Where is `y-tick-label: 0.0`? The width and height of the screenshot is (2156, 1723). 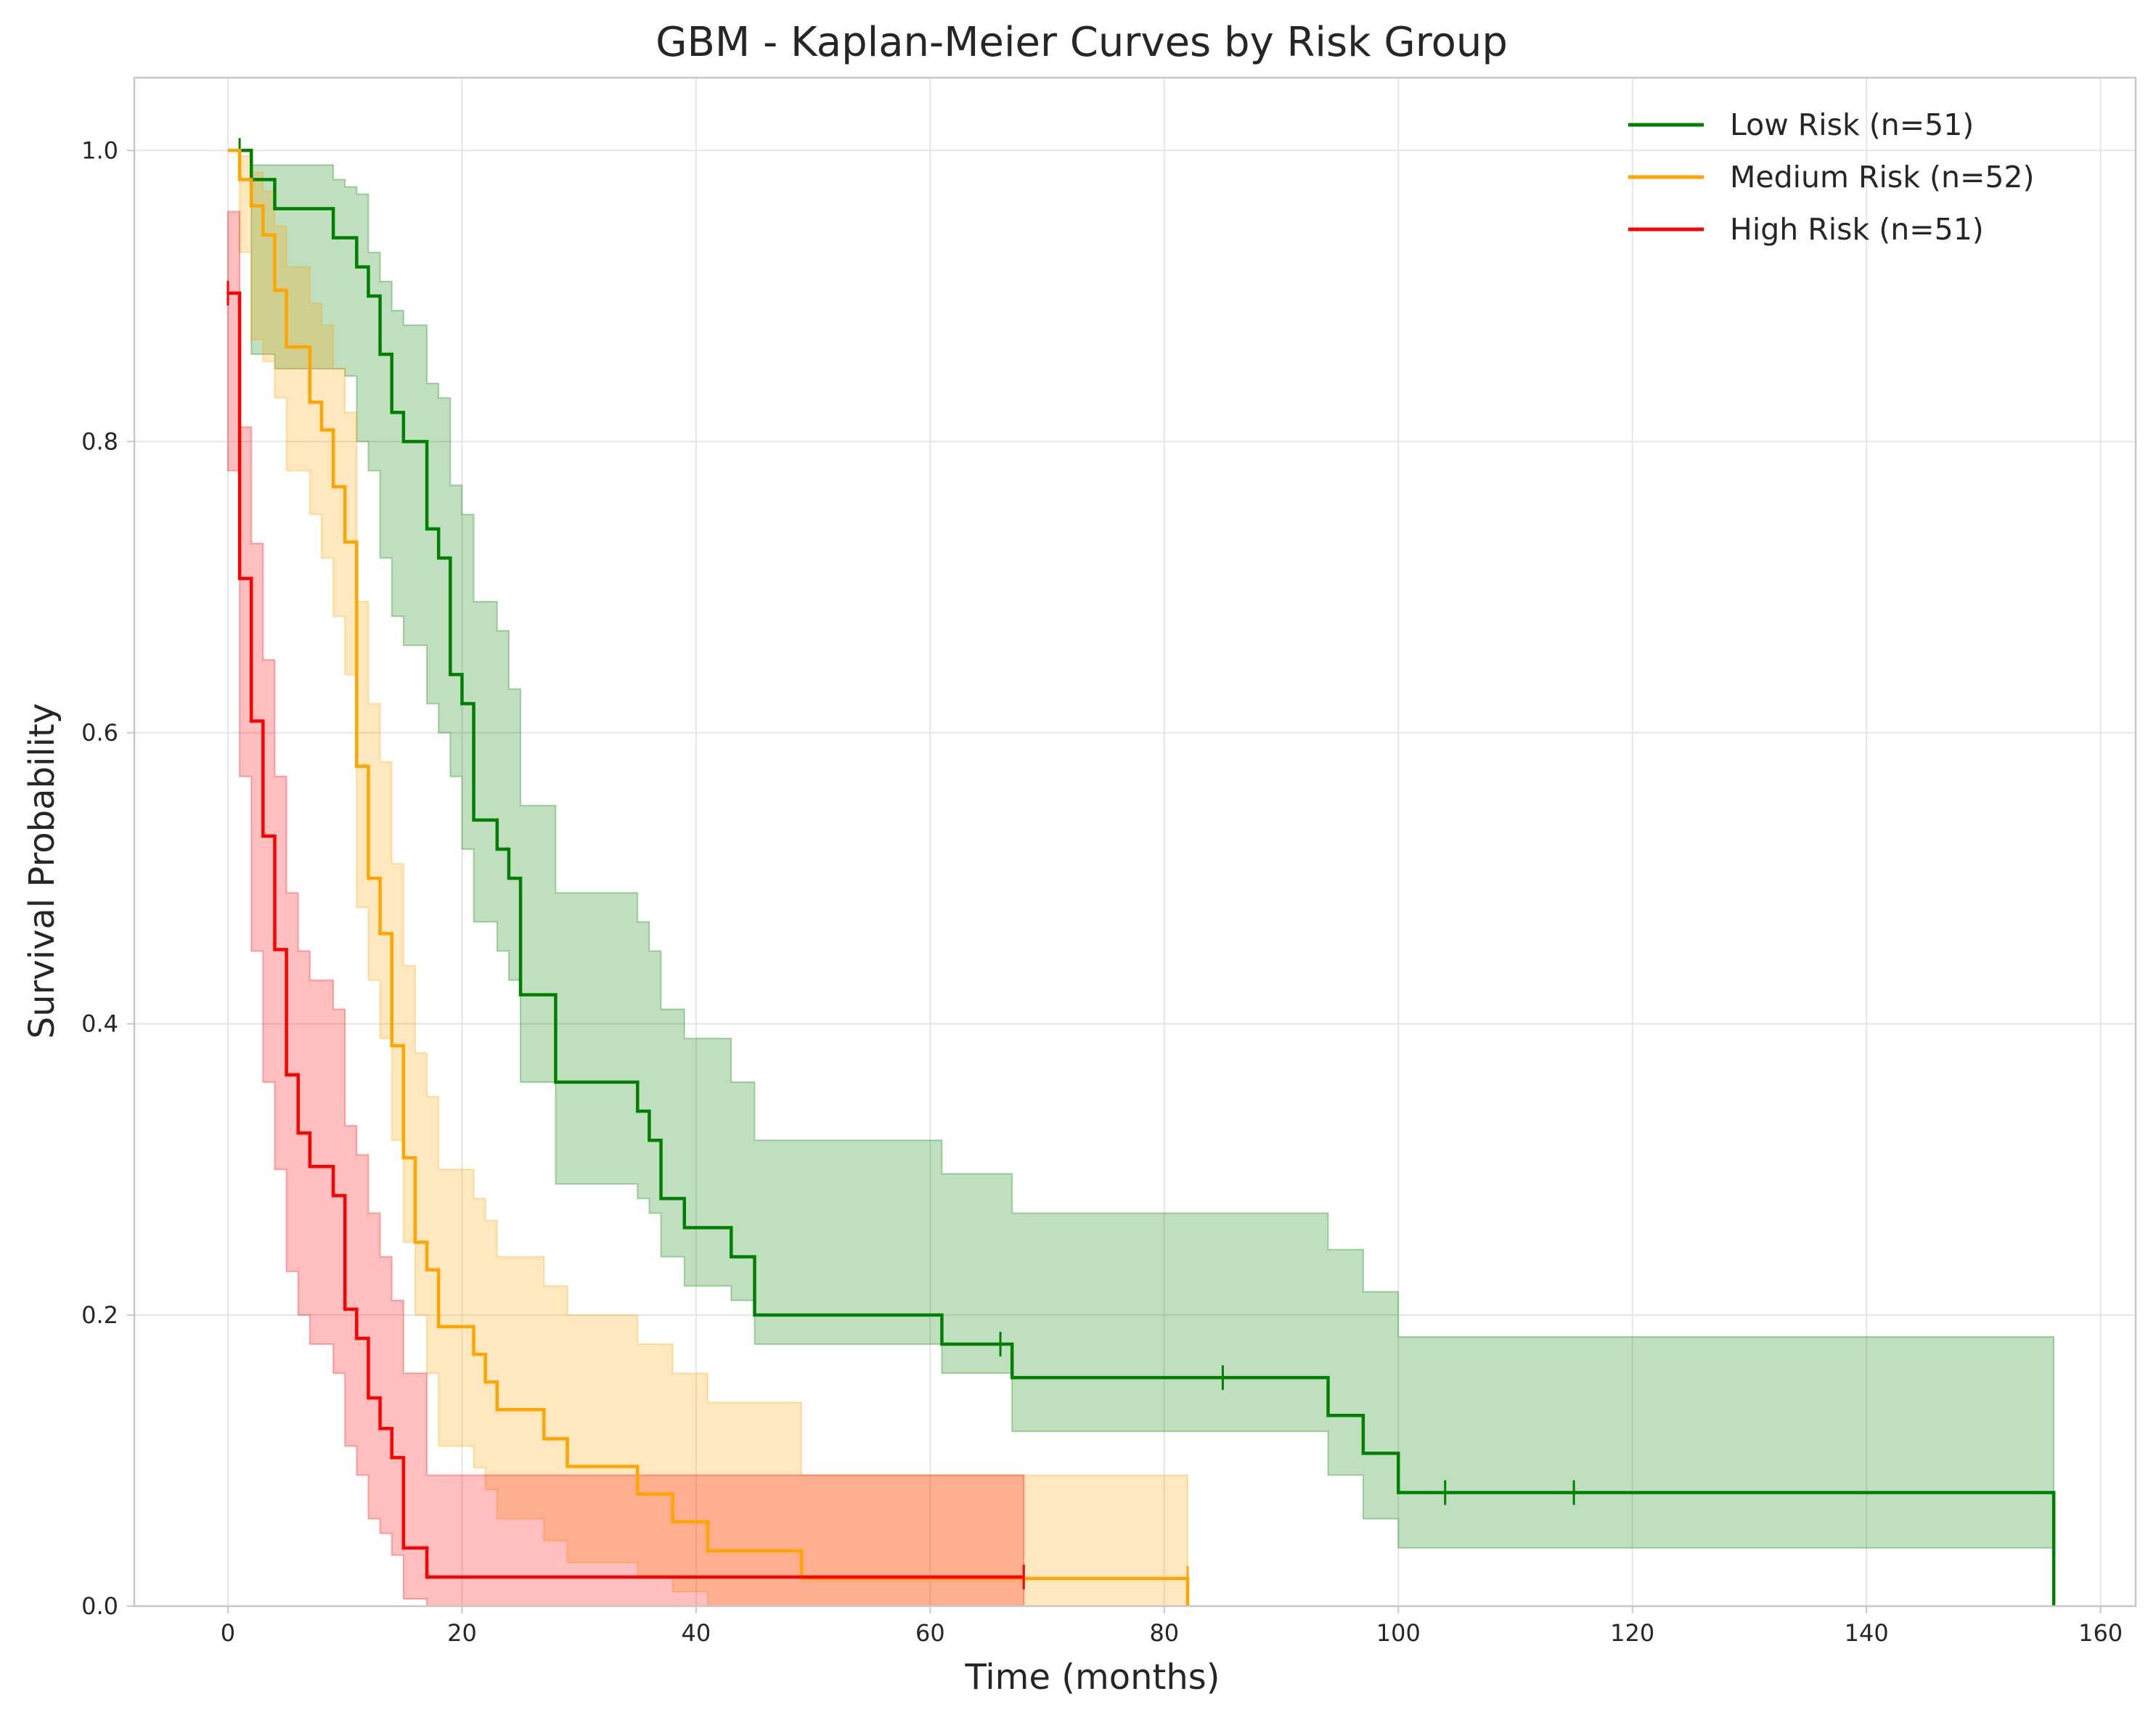
y-tick-label: 0.0 is located at coordinates (100, 1606).